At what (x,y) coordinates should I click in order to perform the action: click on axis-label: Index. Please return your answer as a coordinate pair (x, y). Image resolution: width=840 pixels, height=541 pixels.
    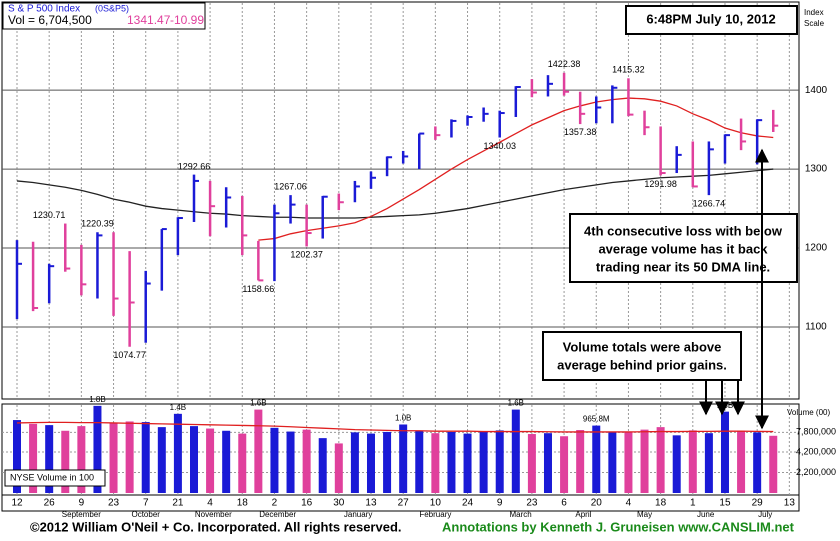
    Looking at the image, I should click on (814, 12).